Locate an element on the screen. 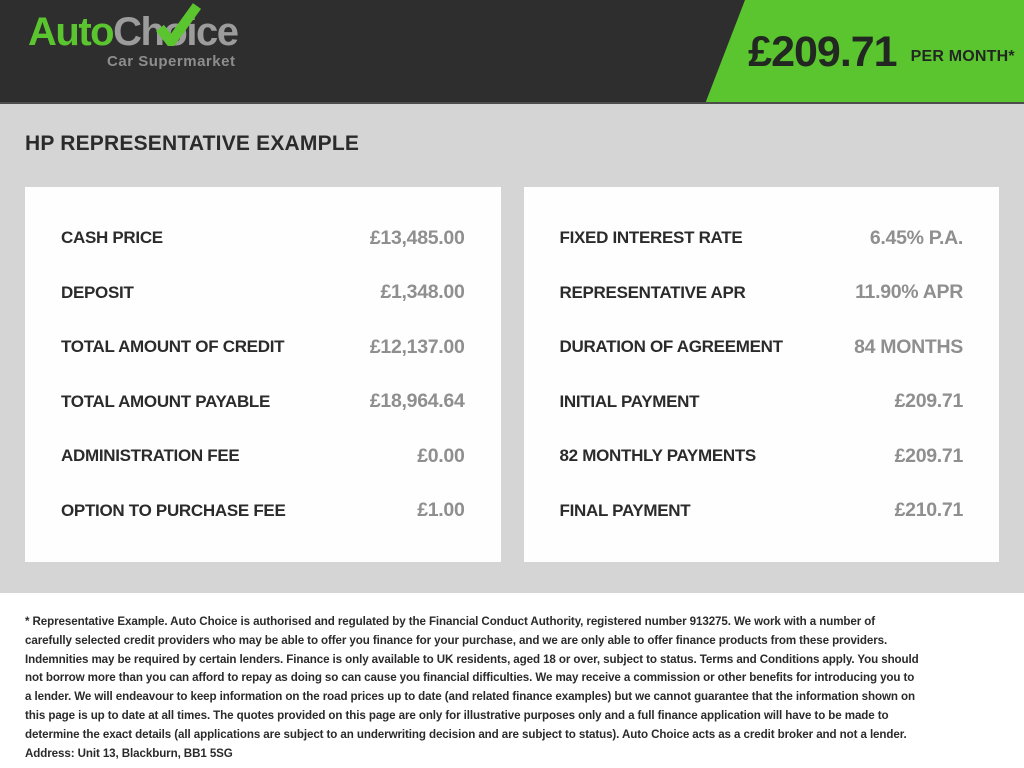 The image size is (1024, 768). row-label: ADMINISTRATION FEE is located at coordinates (150, 456).